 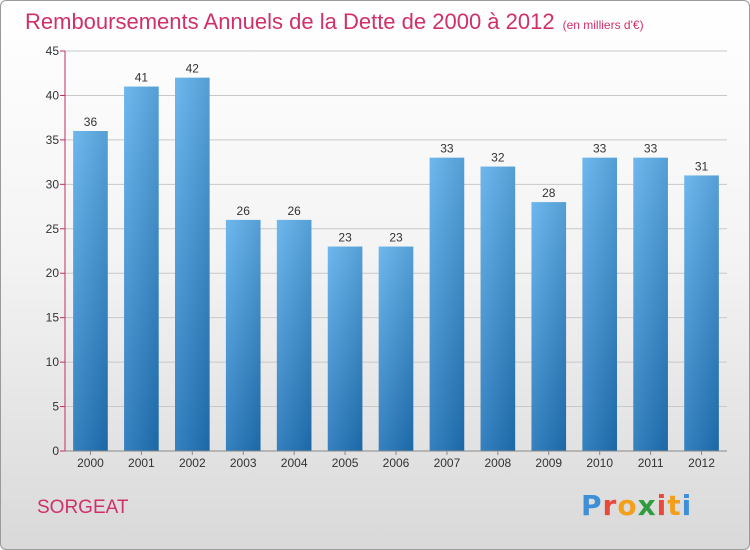 What do you see at coordinates (243, 335) in the screenshot?
I see `bar-shade-2003` at bounding box center [243, 335].